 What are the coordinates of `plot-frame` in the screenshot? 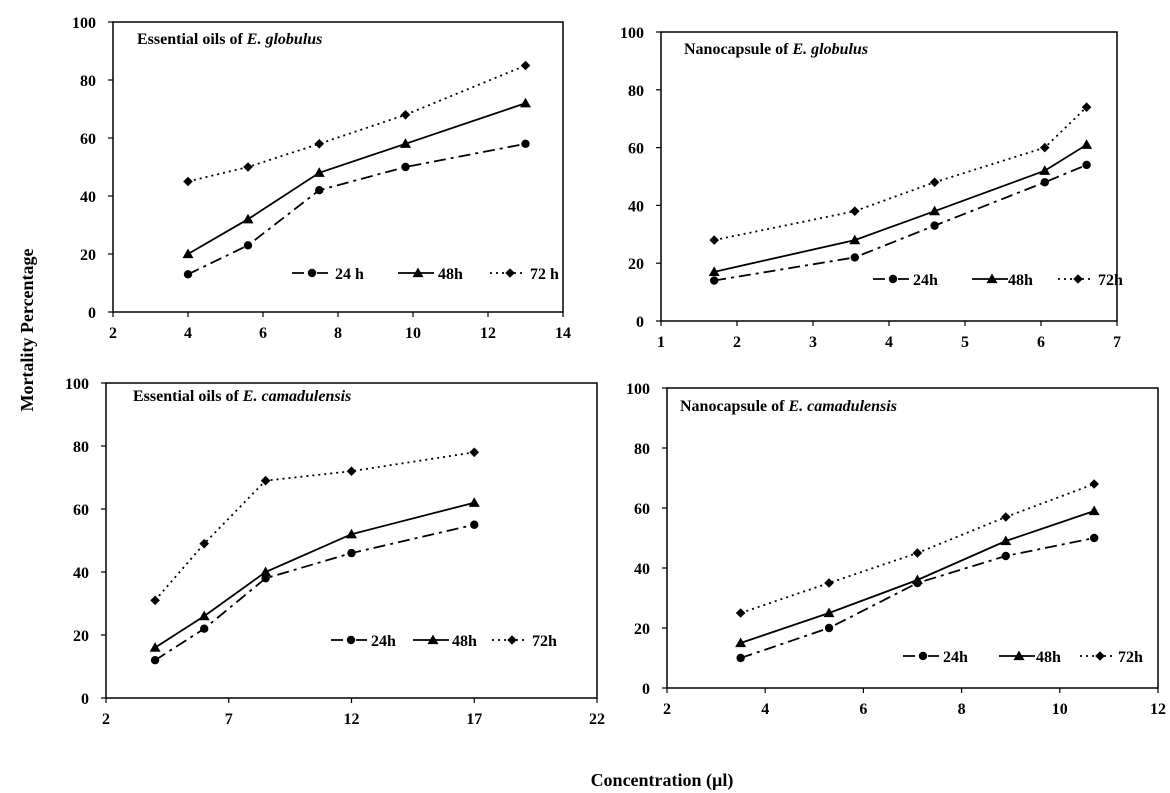 It's located at (889, 176).